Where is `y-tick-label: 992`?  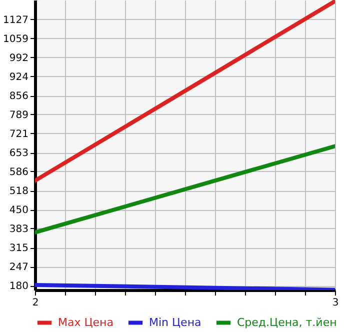
y-tick-label: 992 is located at coordinates (18, 58).